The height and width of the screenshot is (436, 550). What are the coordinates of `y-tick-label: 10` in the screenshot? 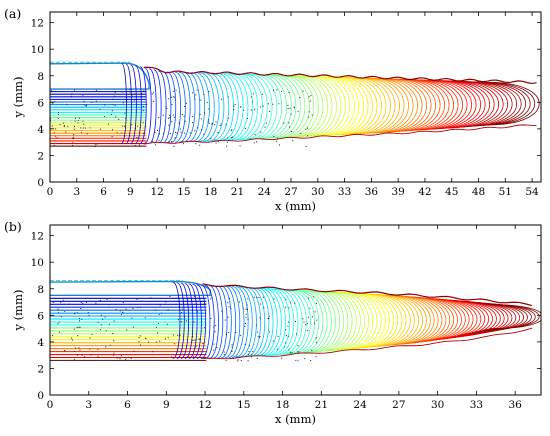 It's located at (37, 50).